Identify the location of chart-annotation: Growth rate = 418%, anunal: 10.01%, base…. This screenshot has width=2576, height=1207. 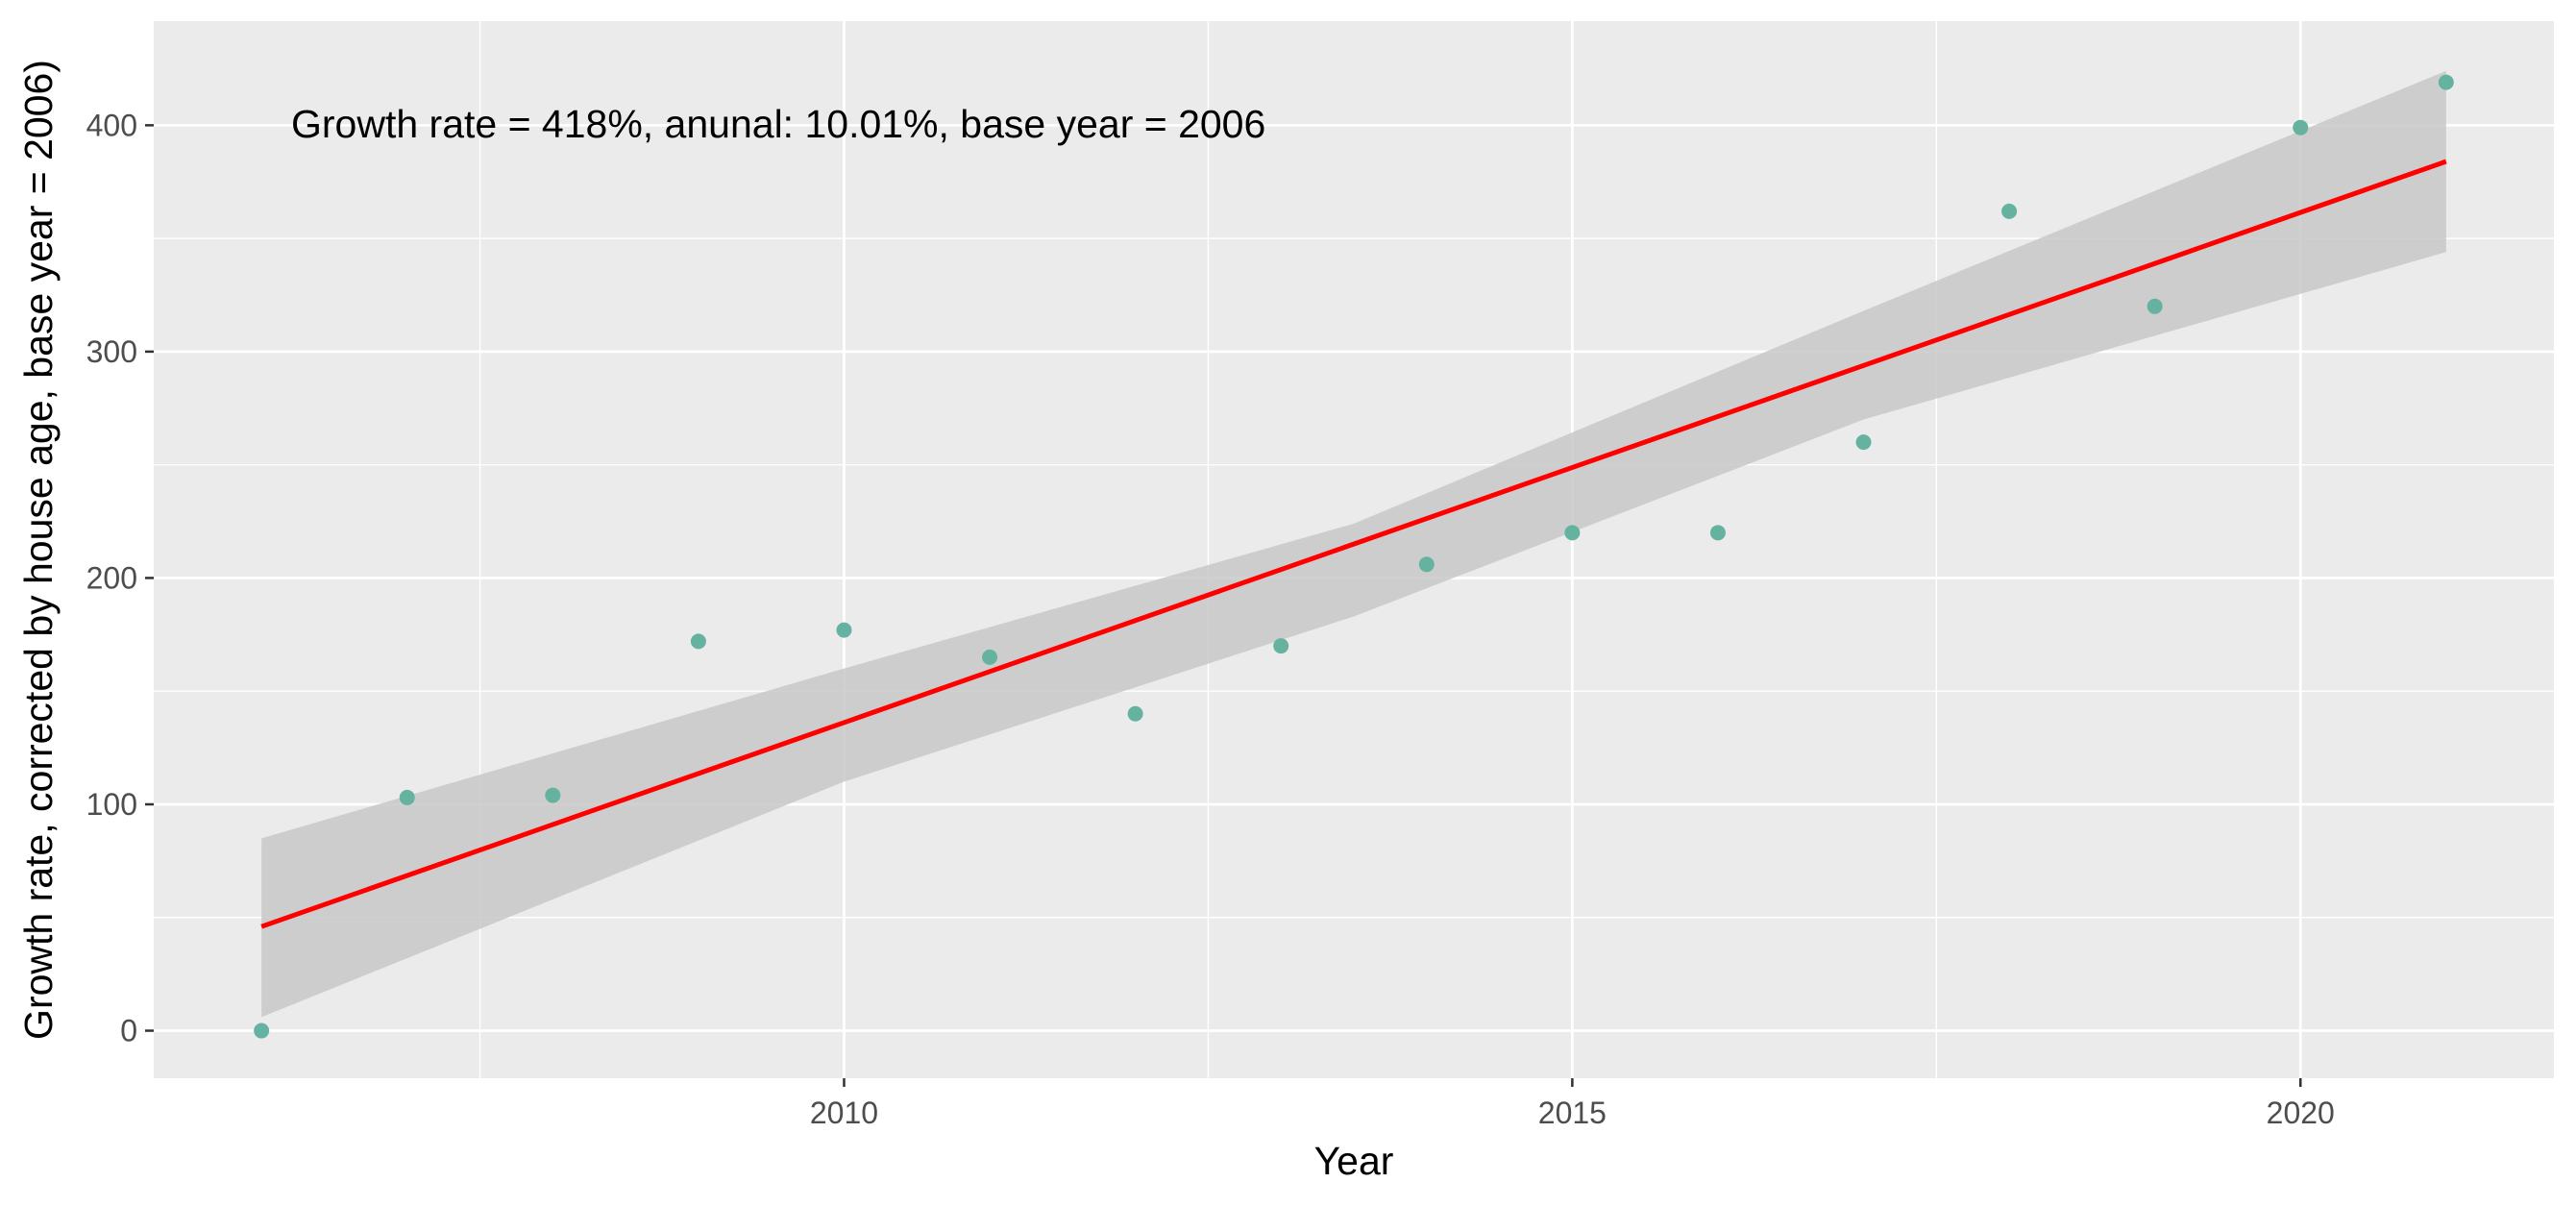
(778, 124).